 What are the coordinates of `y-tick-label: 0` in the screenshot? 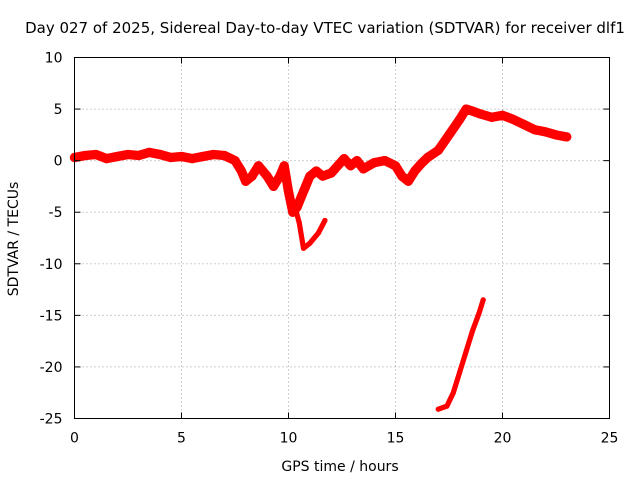 It's located at (58, 162).